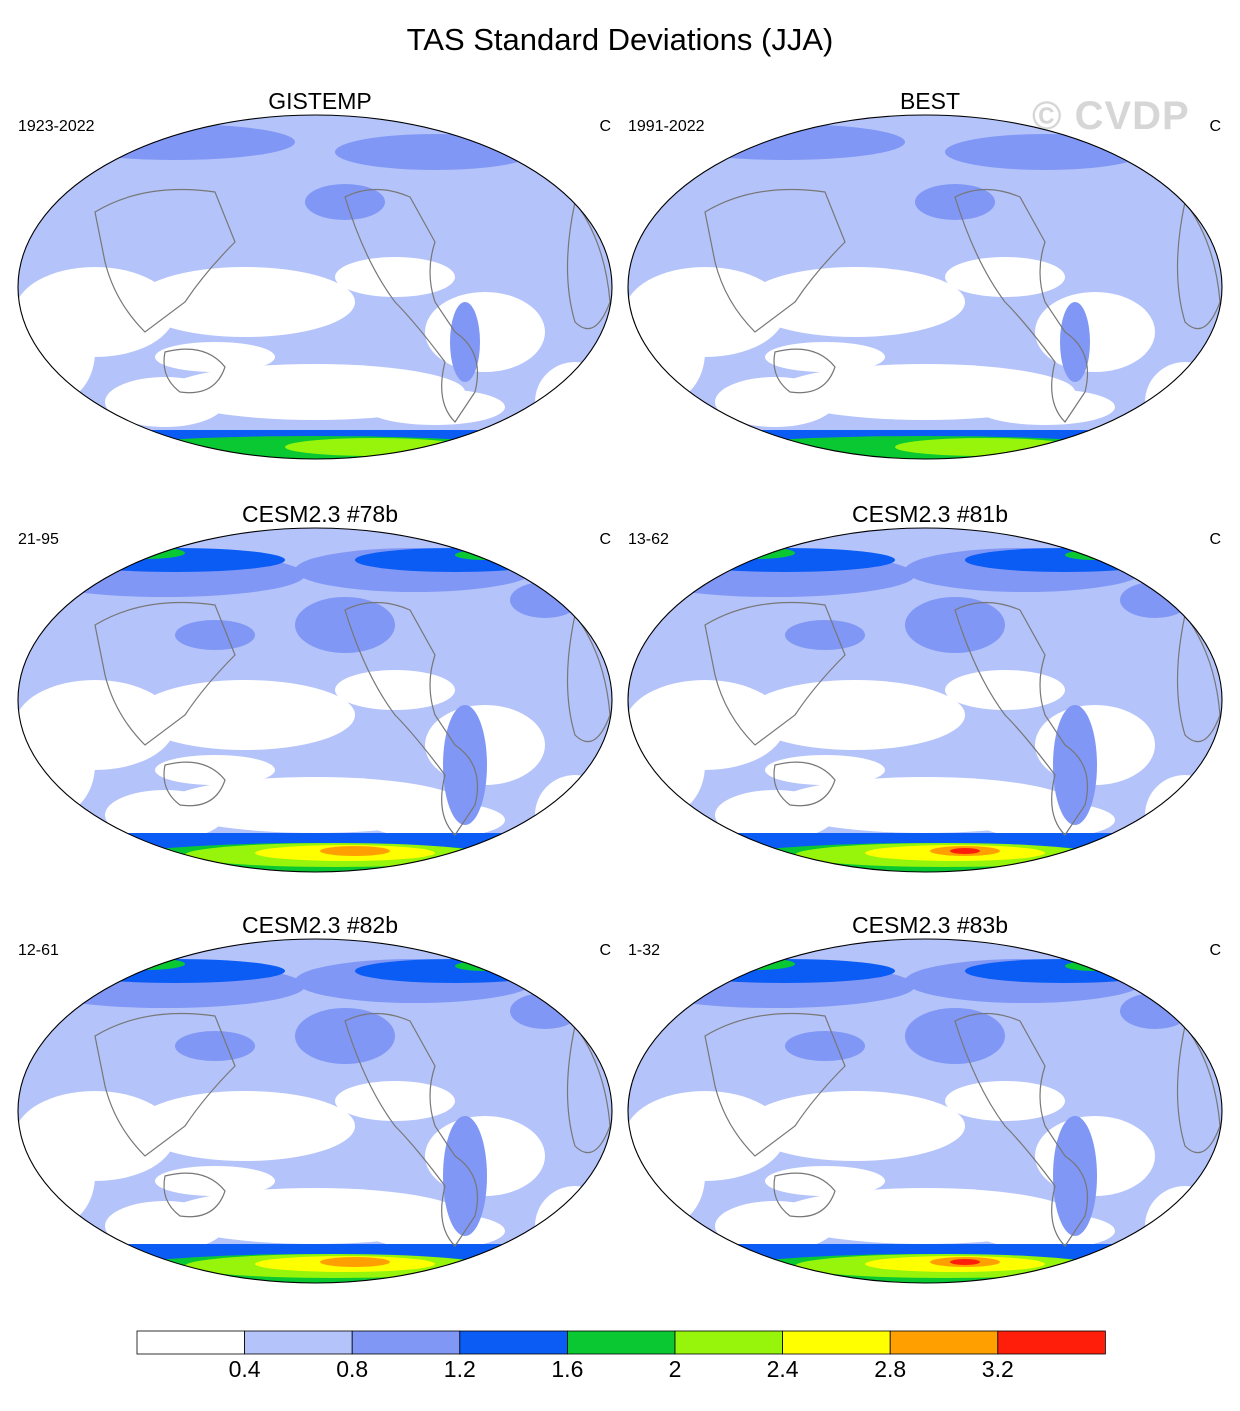  What do you see at coordinates (644, 950) in the screenshot?
I see `panel-period: 1-32` at bounding box center [644, 950].